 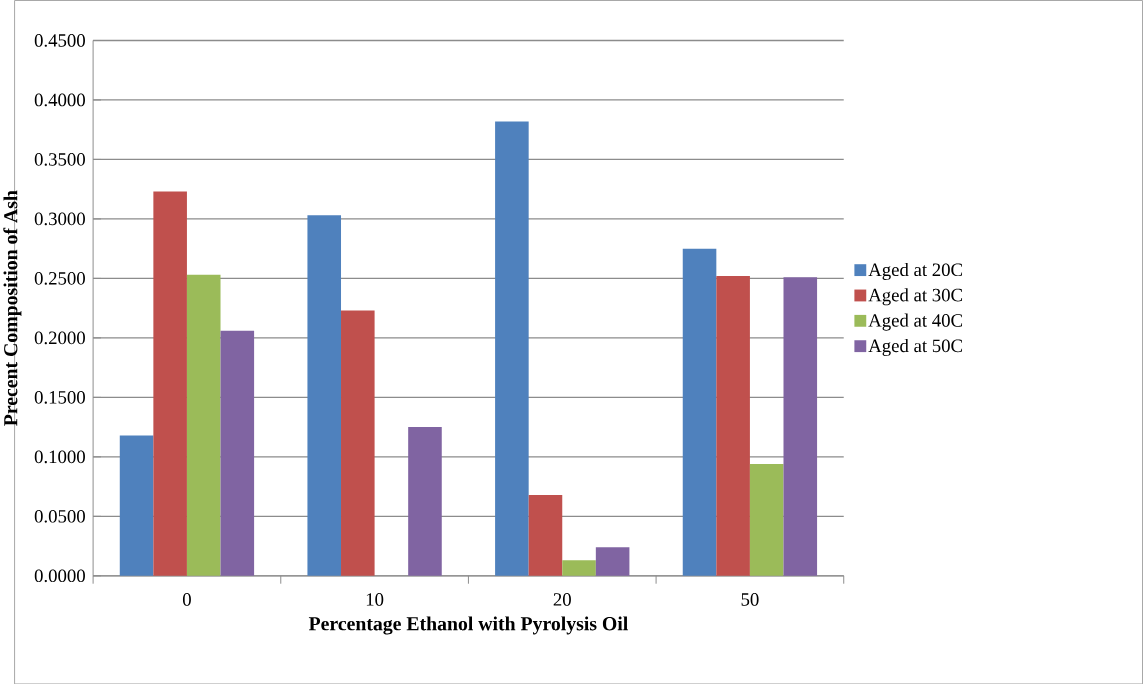 I want to click on y-tick-label: 0.3000, so click(x=59, y=219).